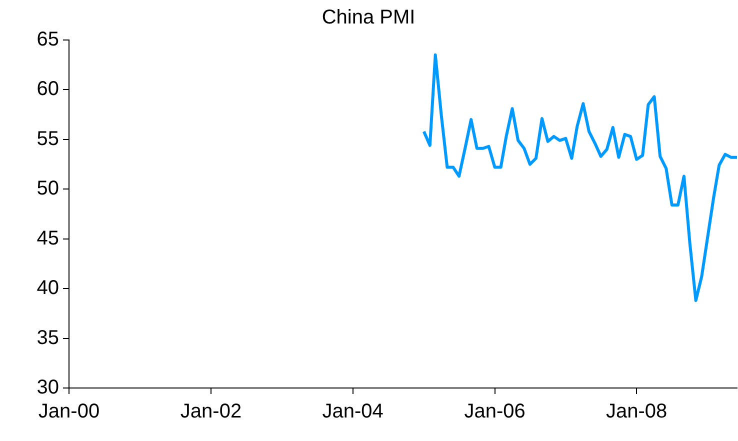 This screenshot has width=738, height=441. What do you see at coordinates (353, 411) in the screenshot?
I see `x-tick-label: Jan-04` at bounding box center [353, 411].